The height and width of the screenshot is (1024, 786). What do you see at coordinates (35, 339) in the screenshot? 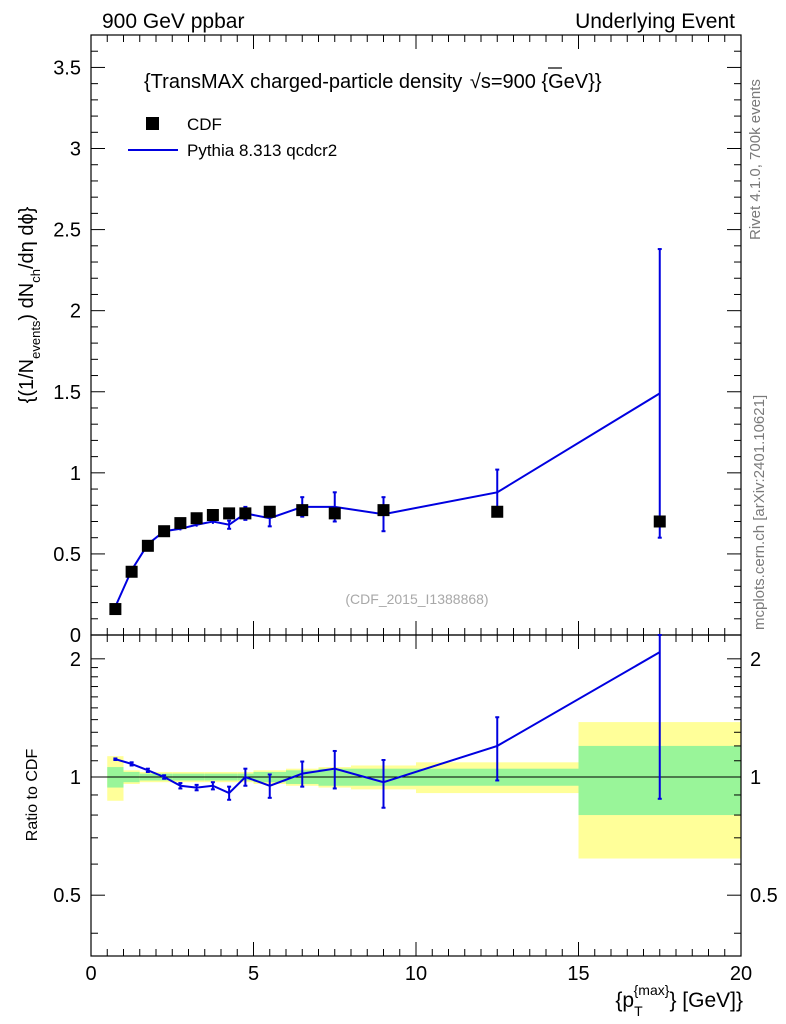
I see `y-label-sub1: events` at bounding box center [35, 339].